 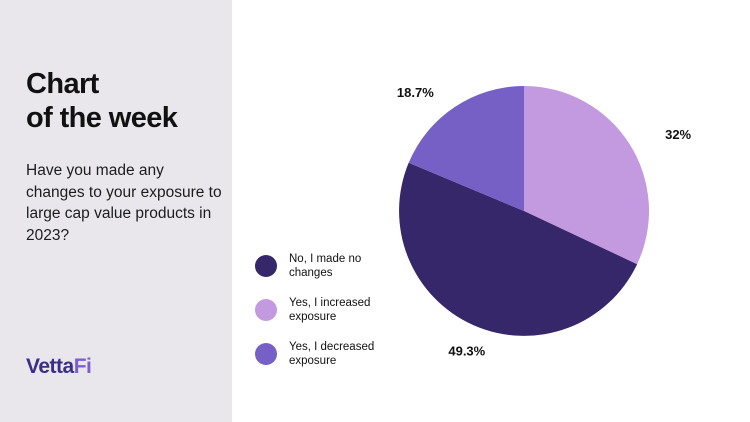 I want to click on legend-item-no-changes: No, I made no changes, so click(x=323, y=266).